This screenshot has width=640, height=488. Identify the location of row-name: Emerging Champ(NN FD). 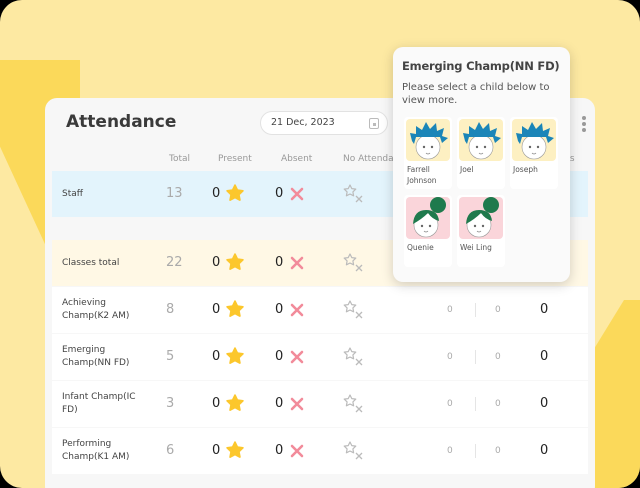
(96, 356).